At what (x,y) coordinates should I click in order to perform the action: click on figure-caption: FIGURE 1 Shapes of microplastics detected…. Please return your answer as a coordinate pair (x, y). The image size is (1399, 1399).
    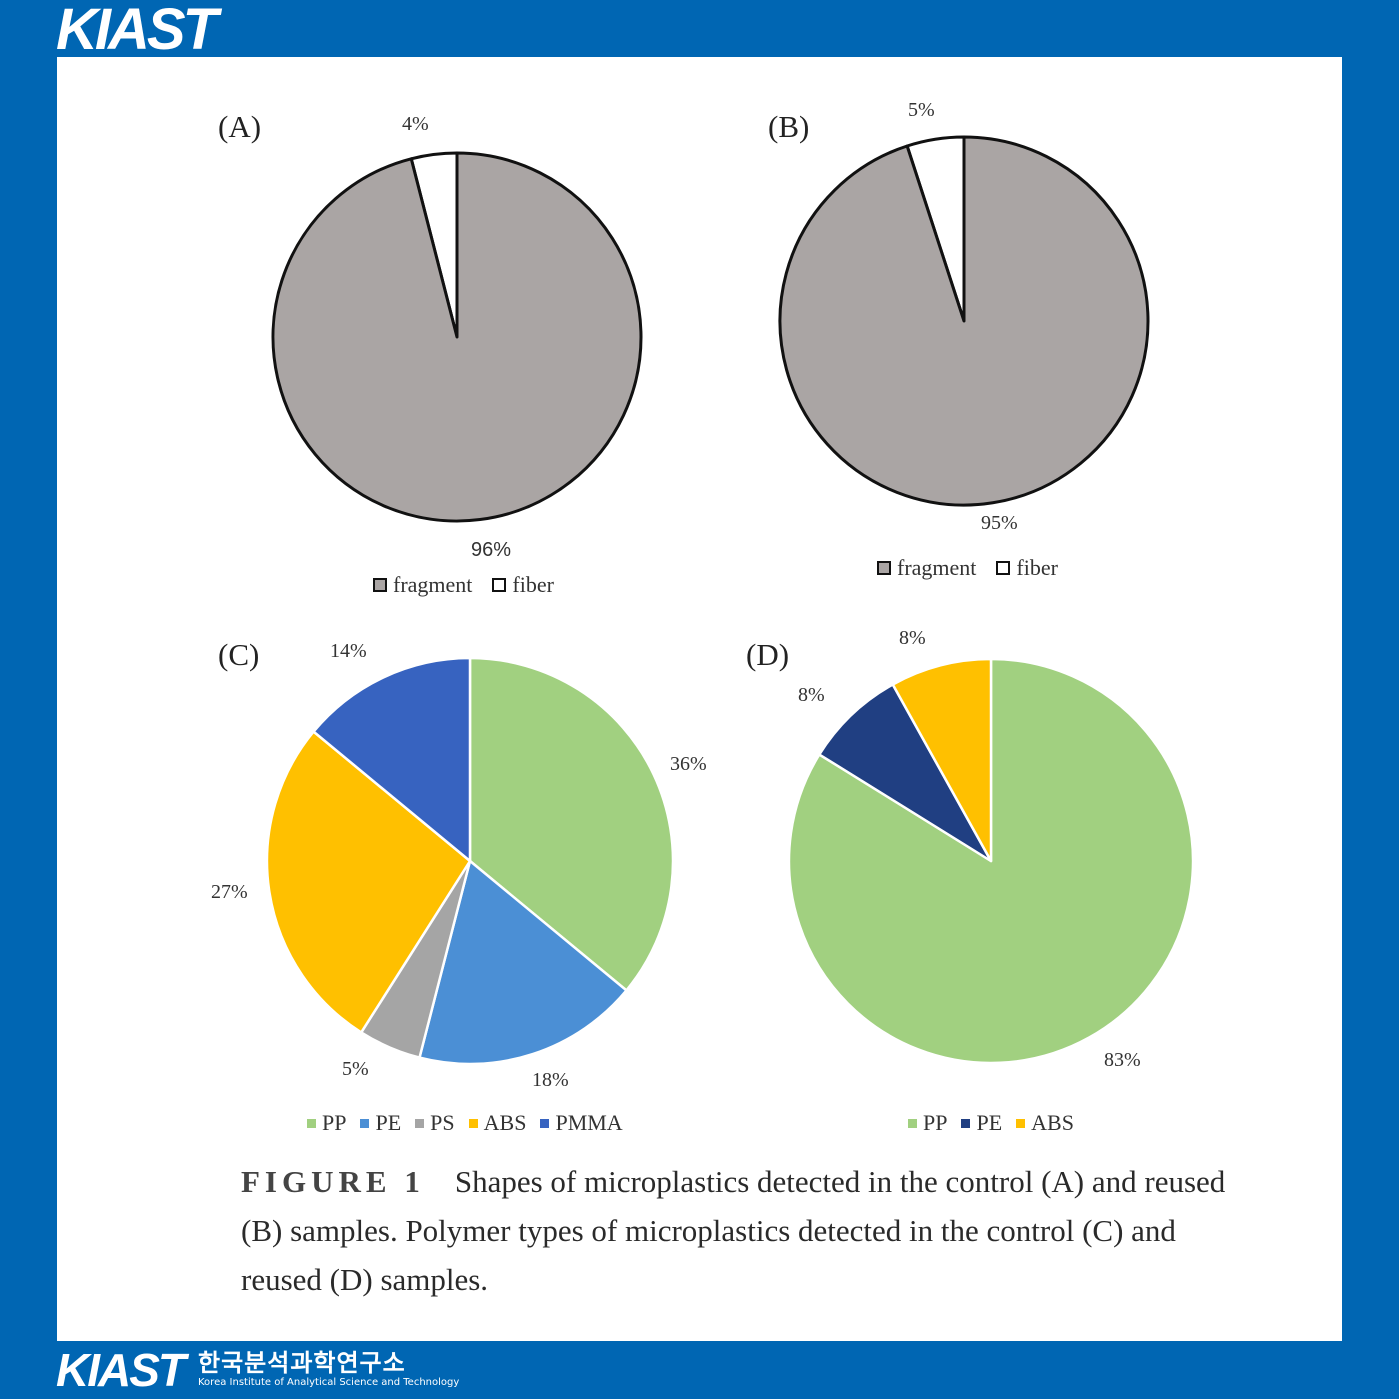
    Looking at the image, I should click on (741, 1230).